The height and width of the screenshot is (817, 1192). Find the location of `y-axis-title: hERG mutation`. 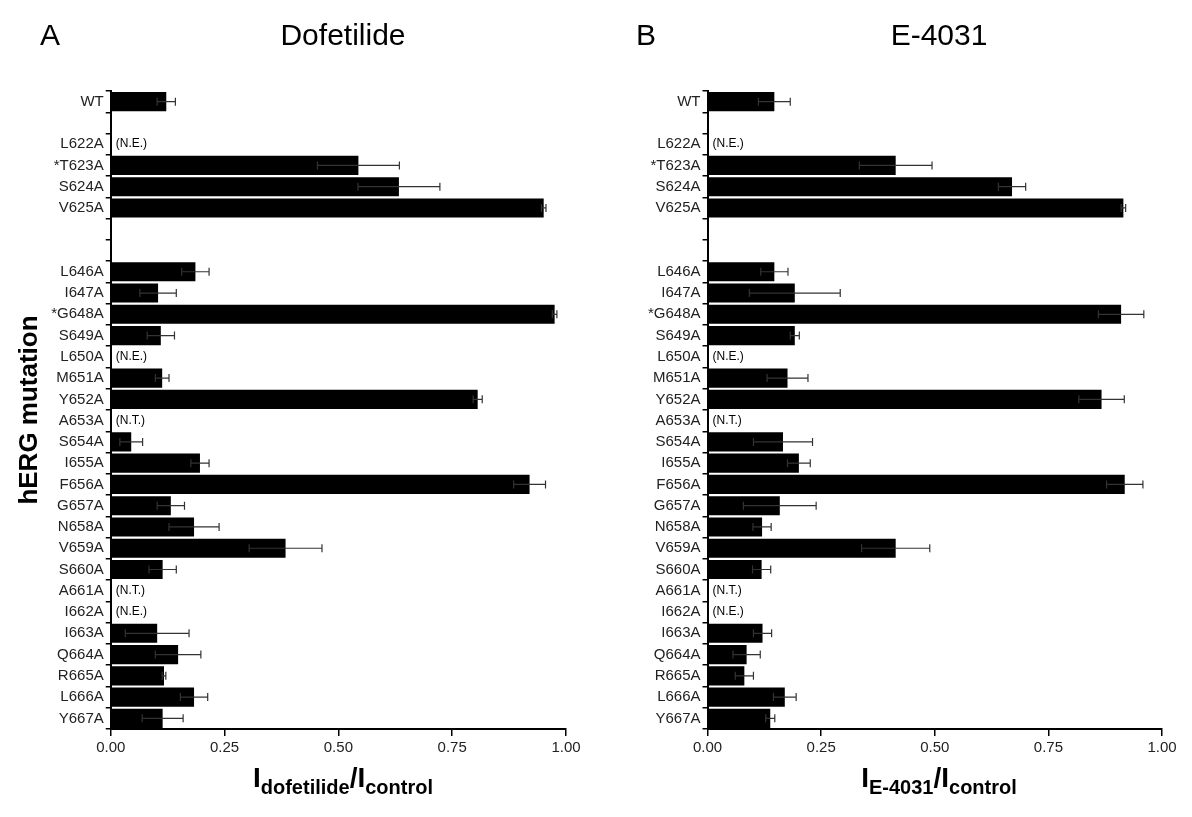

y-axis-title: hERG mutation is located at coordinates (27, 410).